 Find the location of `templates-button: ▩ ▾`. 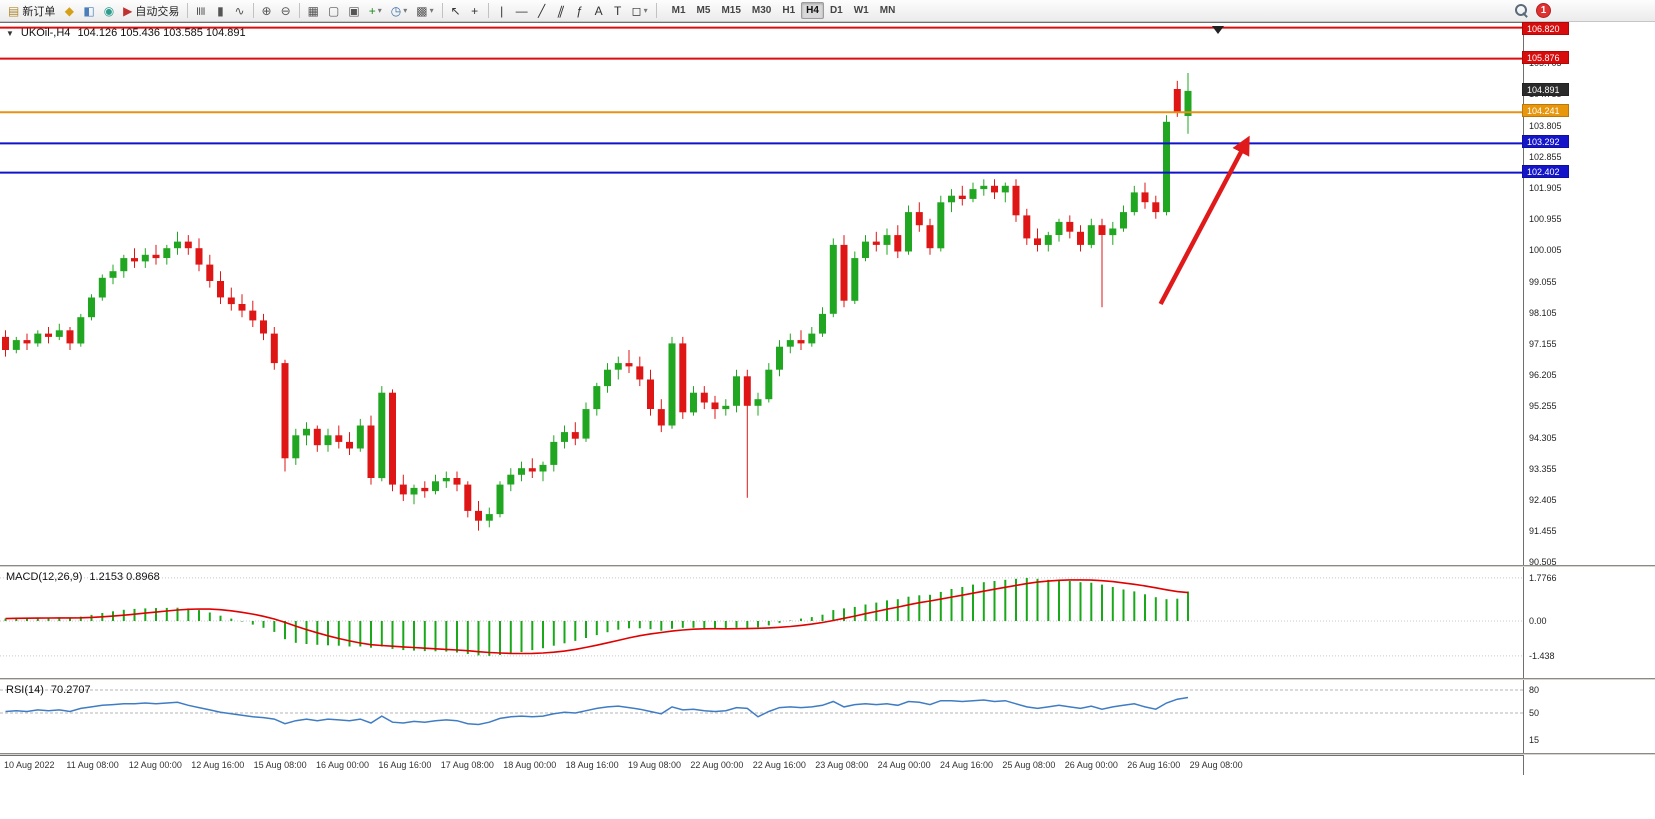

templates-button: ▩ ▾ is located at coordinates (424, 11).